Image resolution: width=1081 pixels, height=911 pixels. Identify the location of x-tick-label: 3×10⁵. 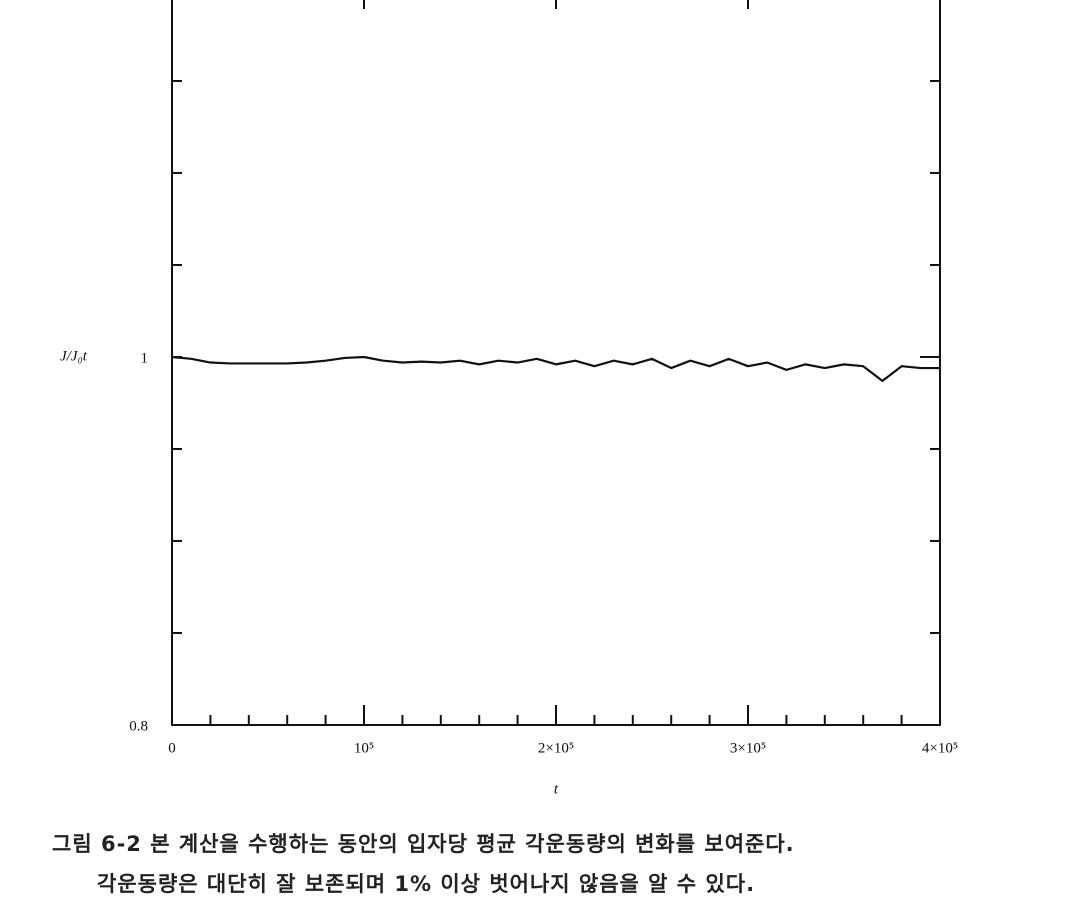
(748, 748).